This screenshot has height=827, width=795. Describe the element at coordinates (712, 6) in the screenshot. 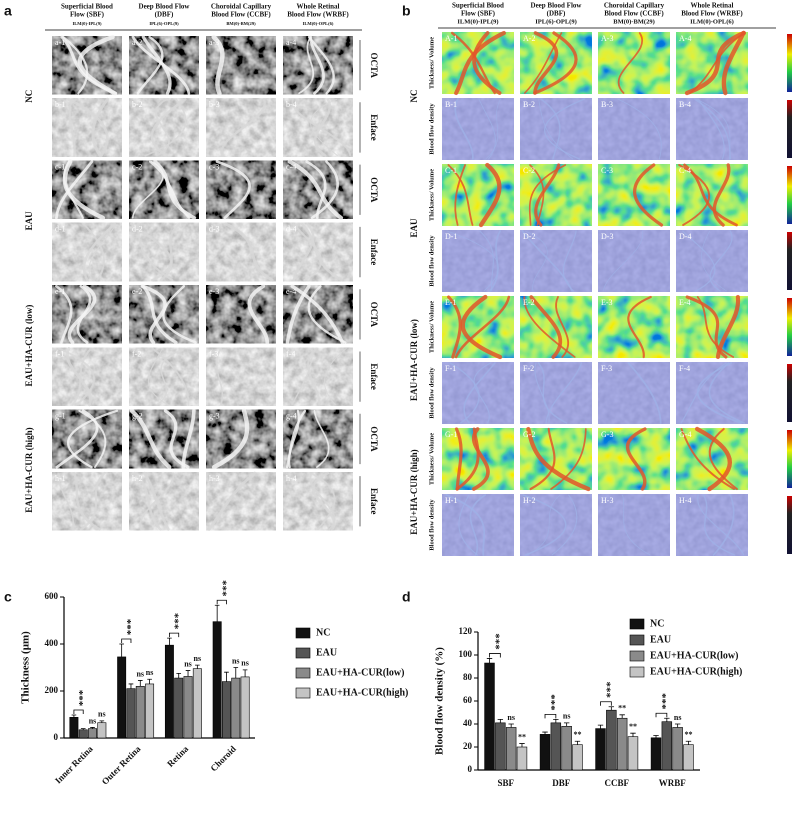

I see `column-title: Whole Retinal` at that location.